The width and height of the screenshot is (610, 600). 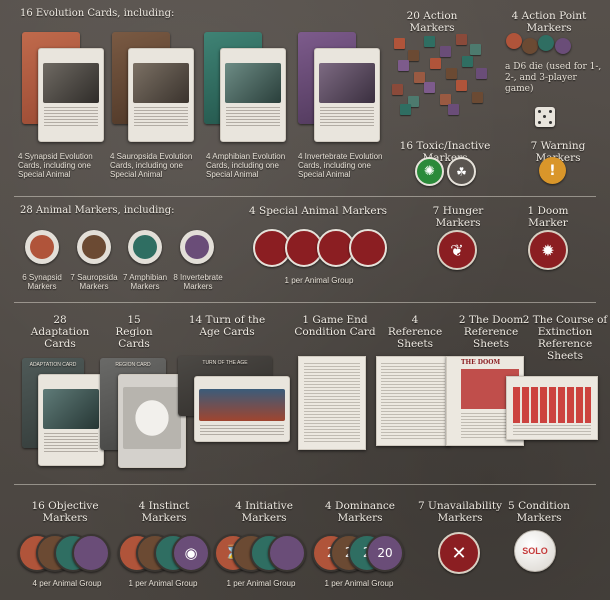 I want to click on initiative-heading: 4 Initiative Markers, so click(x=264, y=512).